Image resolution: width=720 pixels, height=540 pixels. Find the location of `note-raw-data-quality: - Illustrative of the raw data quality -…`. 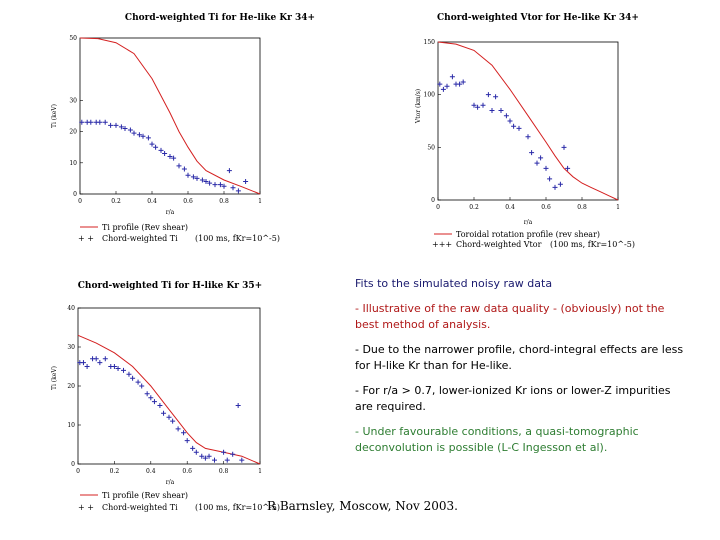

note-raw-data-quality: - Illustrative of the raw data quality -… is located at coordinates (510, 316).